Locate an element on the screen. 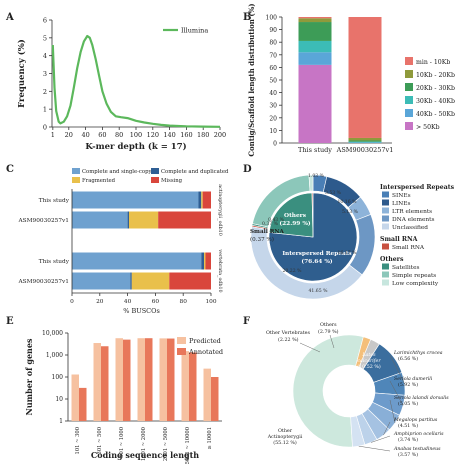  legend-label-b: 30Kb - 40Kb is located at coordinates (435, 101).